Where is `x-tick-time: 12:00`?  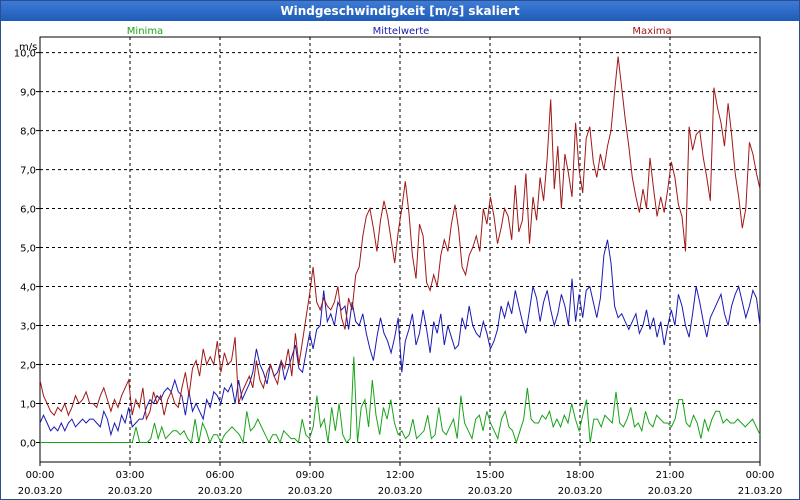
x-tick-time: 12:00 is located at coordinates (400, 475).